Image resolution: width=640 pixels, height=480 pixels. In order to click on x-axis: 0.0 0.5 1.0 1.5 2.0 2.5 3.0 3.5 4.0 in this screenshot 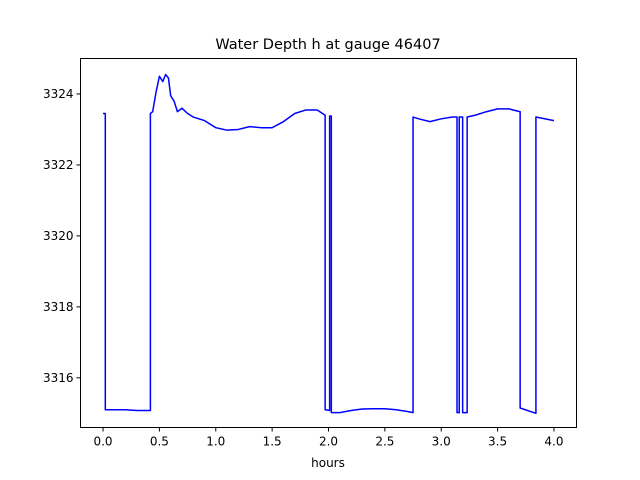, I will do `click(328, 438)`.